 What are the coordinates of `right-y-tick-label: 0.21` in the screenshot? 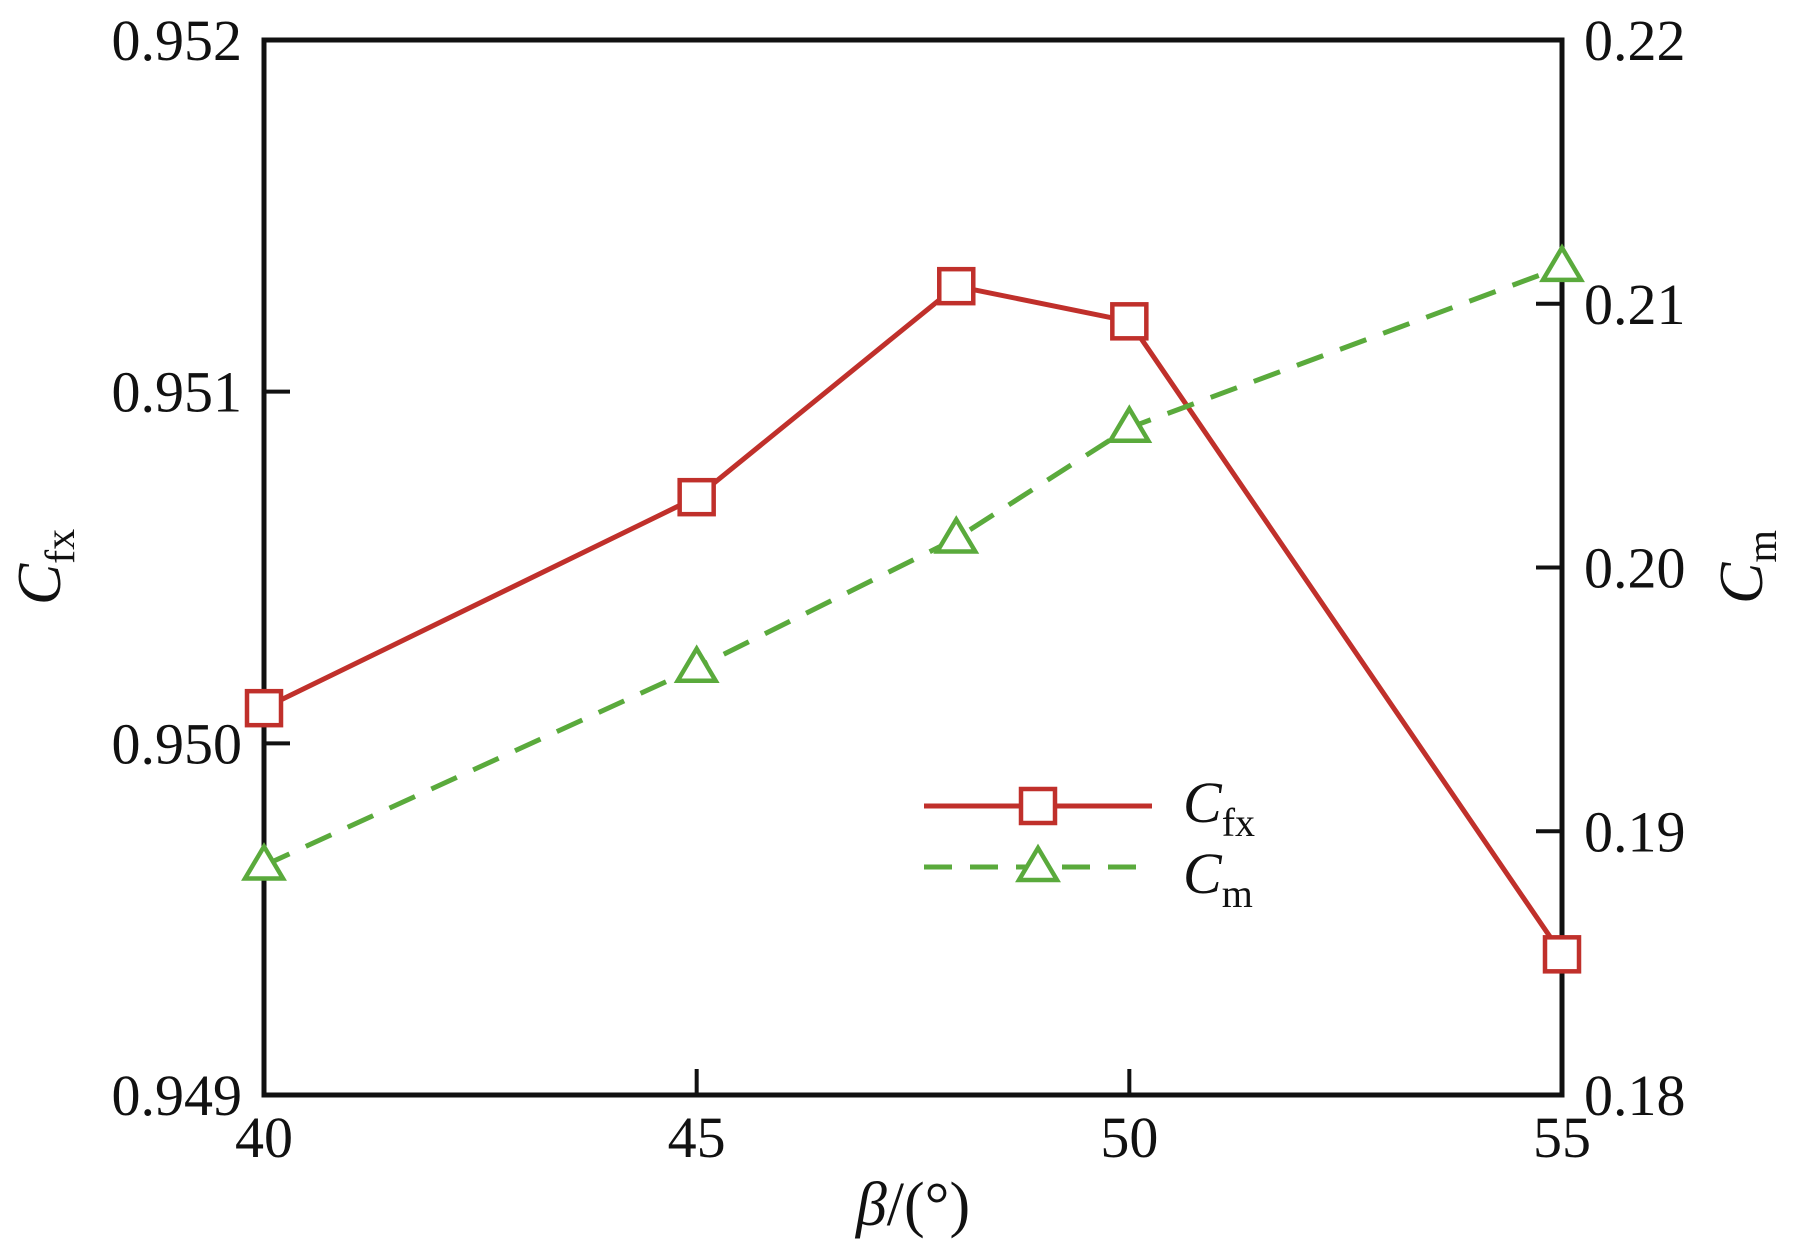 It's located at (1635, 304).